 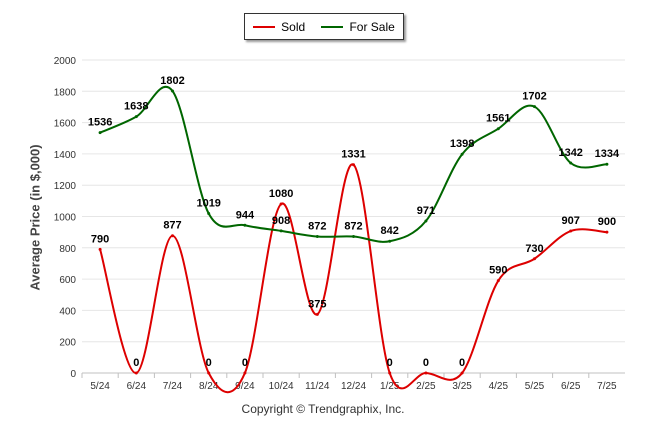 I want to click on x-tick-label: 6/25, so click(x=571, y=386).